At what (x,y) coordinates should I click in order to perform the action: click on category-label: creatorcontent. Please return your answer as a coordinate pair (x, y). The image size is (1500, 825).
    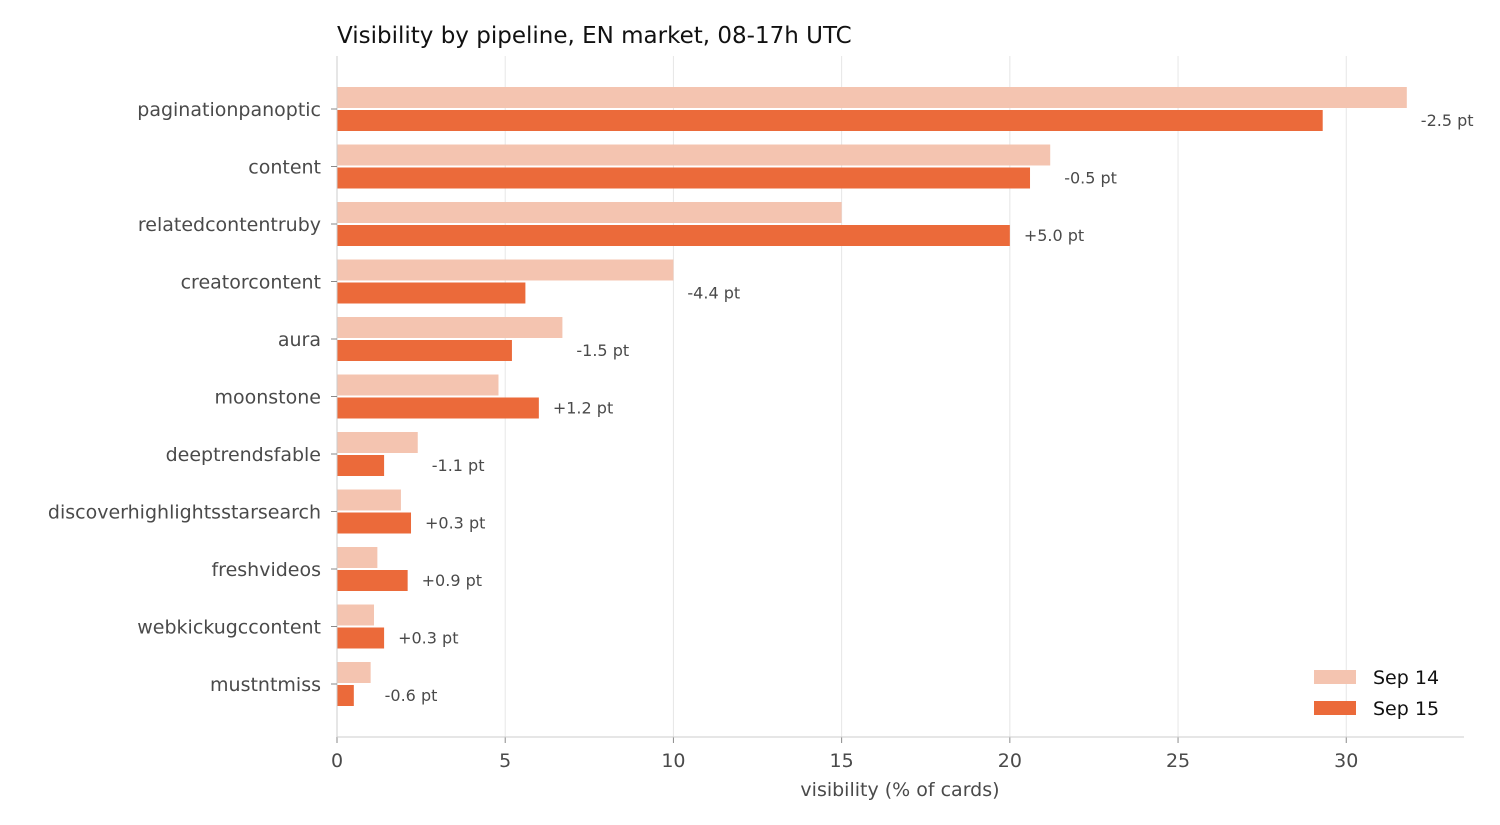
    Looking at the image, I should click on (251, 283).